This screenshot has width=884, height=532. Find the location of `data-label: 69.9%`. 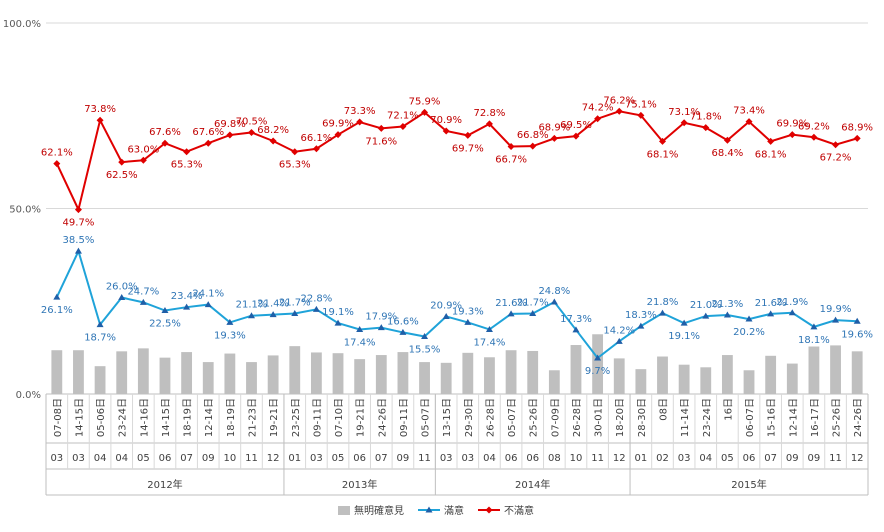

data-label: 69.9% is located at coordinates (792, 124).